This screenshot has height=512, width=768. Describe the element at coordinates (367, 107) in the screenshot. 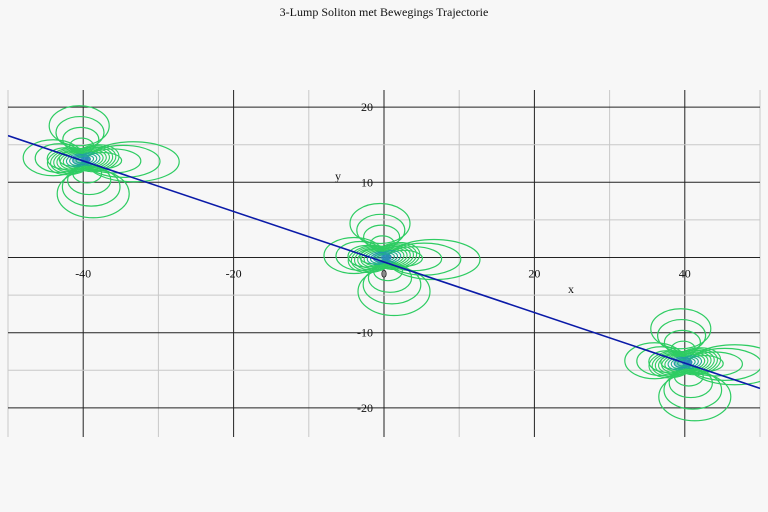

I see `y-tick-label: 20` at that location.